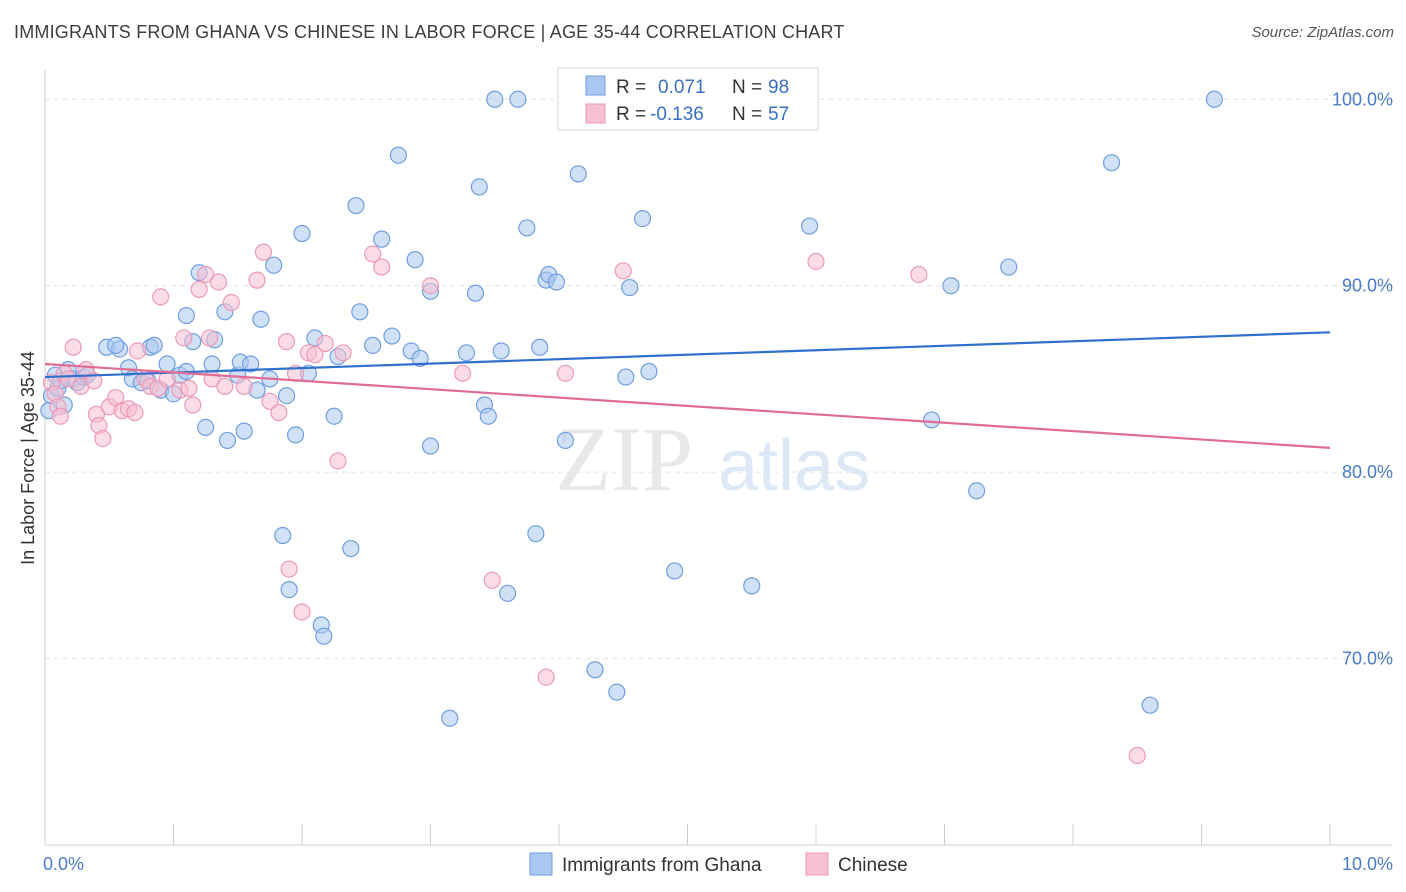 This screenshot has height=892, width=1406. What do you see at coordinates (1367, 472) in the screenshot?
I see `y-tick-label: 80.0%` at bounding box center [1367, 472].